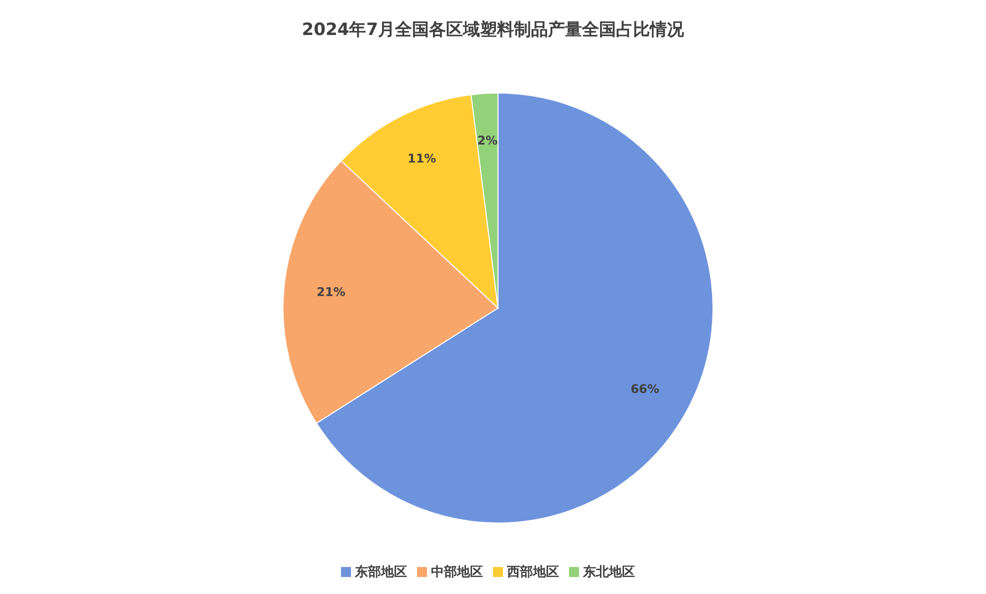 This screenshot has width=986, height=594. Describe the element at coordinates (422, 159) in the screenshot. I see `data-label: 11%` at that location.